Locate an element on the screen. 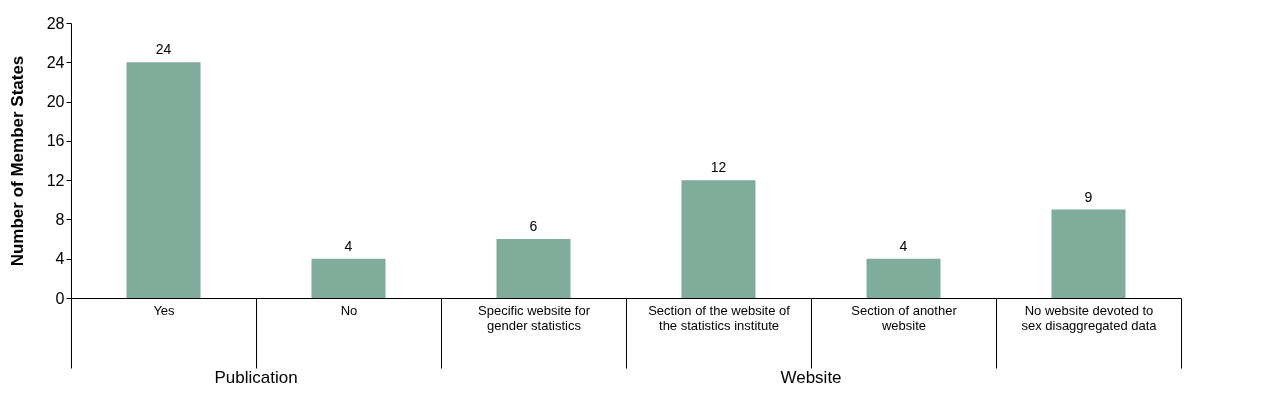 The image size is (1265, 401). data-label: 9 is located at coordinates (1088, 196).